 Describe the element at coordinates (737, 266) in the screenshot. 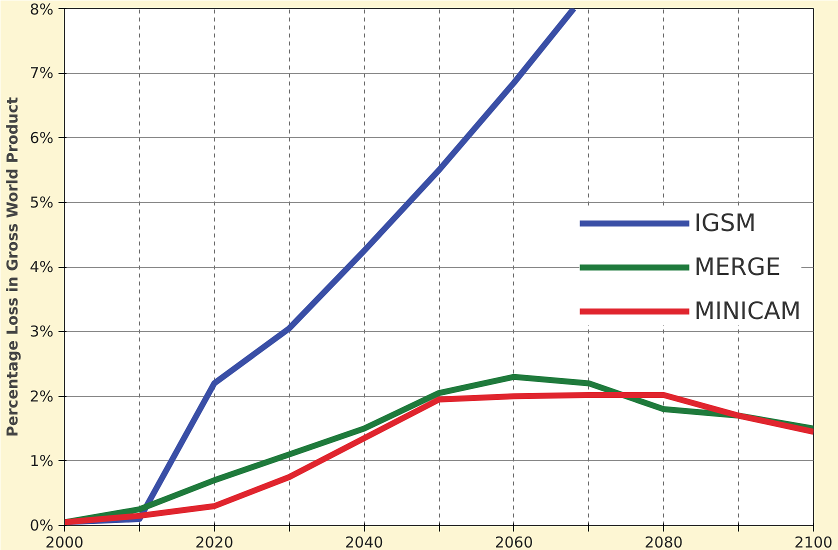

I see `legend-label: MERGE` at that location.